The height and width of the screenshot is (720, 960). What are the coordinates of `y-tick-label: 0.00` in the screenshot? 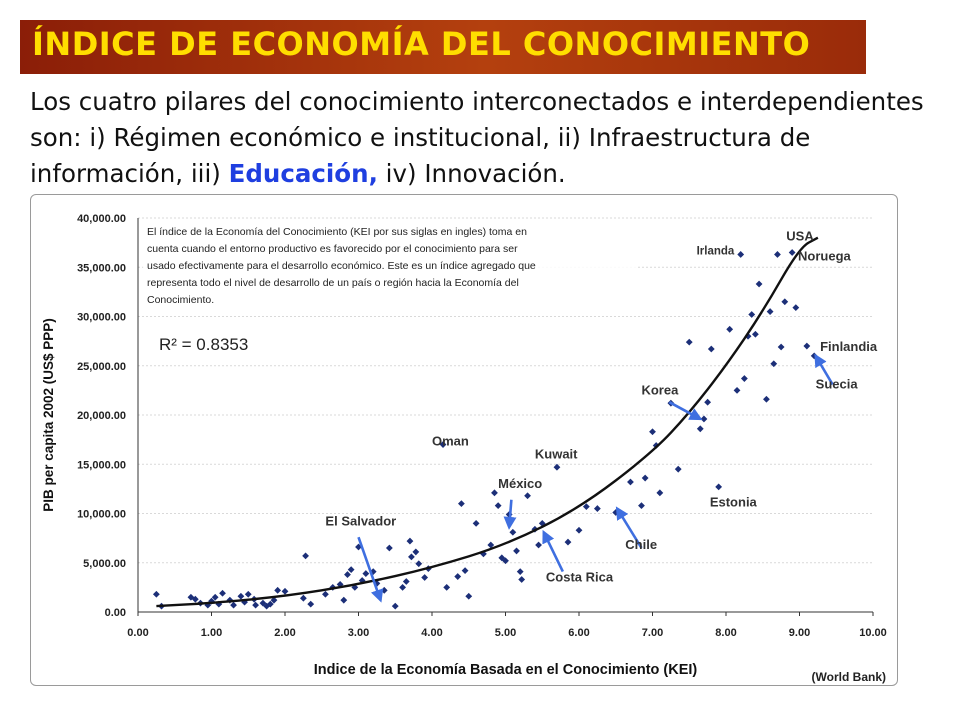 It's located at (115, 613).